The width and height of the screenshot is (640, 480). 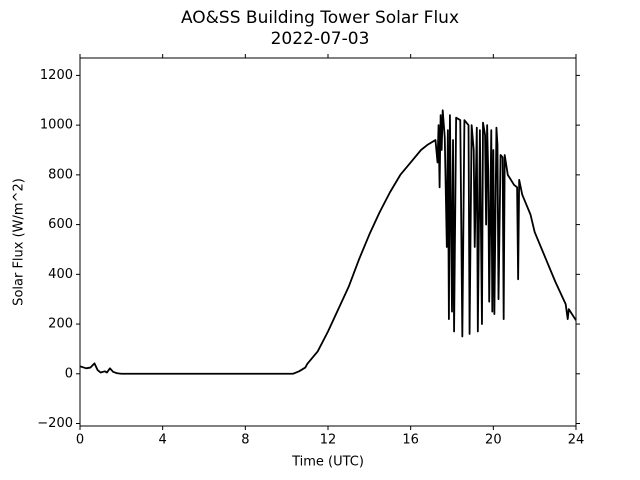 What do you see at coordinates (410, 440) in the screenshot?
I see `x-tick-label: 16` at bounding box center [410, 440].